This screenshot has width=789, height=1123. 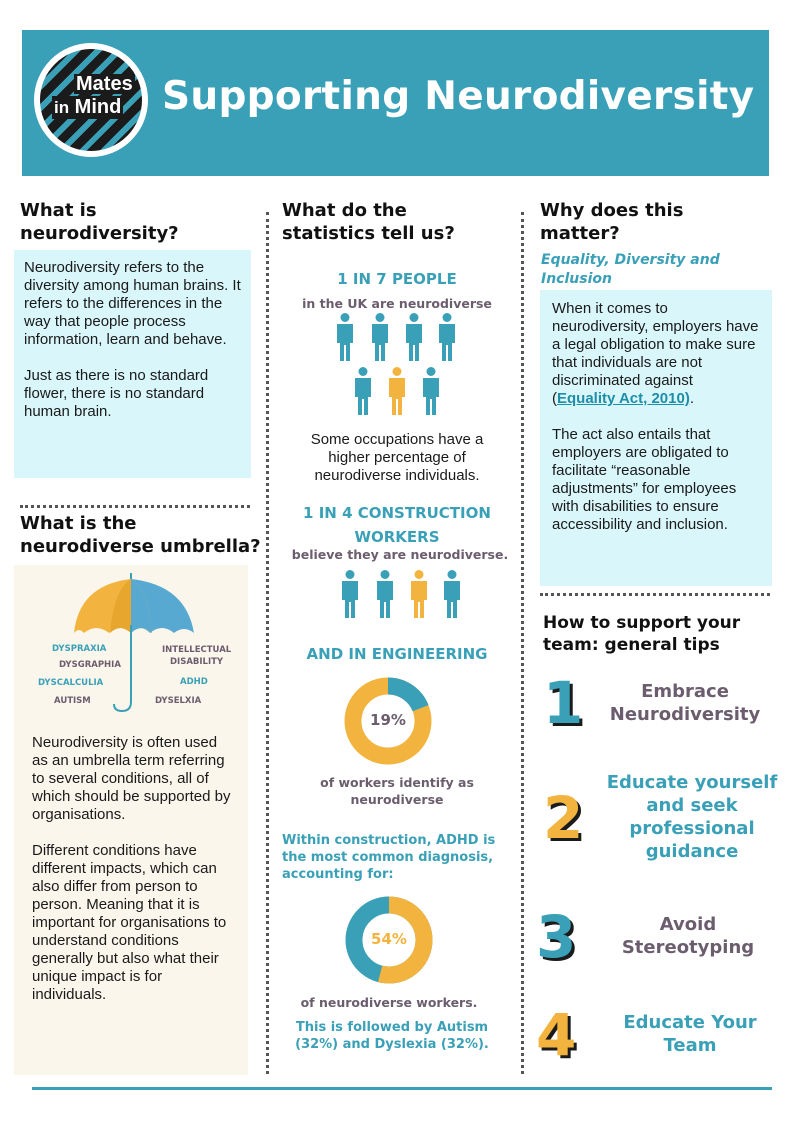 I want to click on autism-dyslexia-line1: This is followed by Autism, so click(x=392, y=1027).